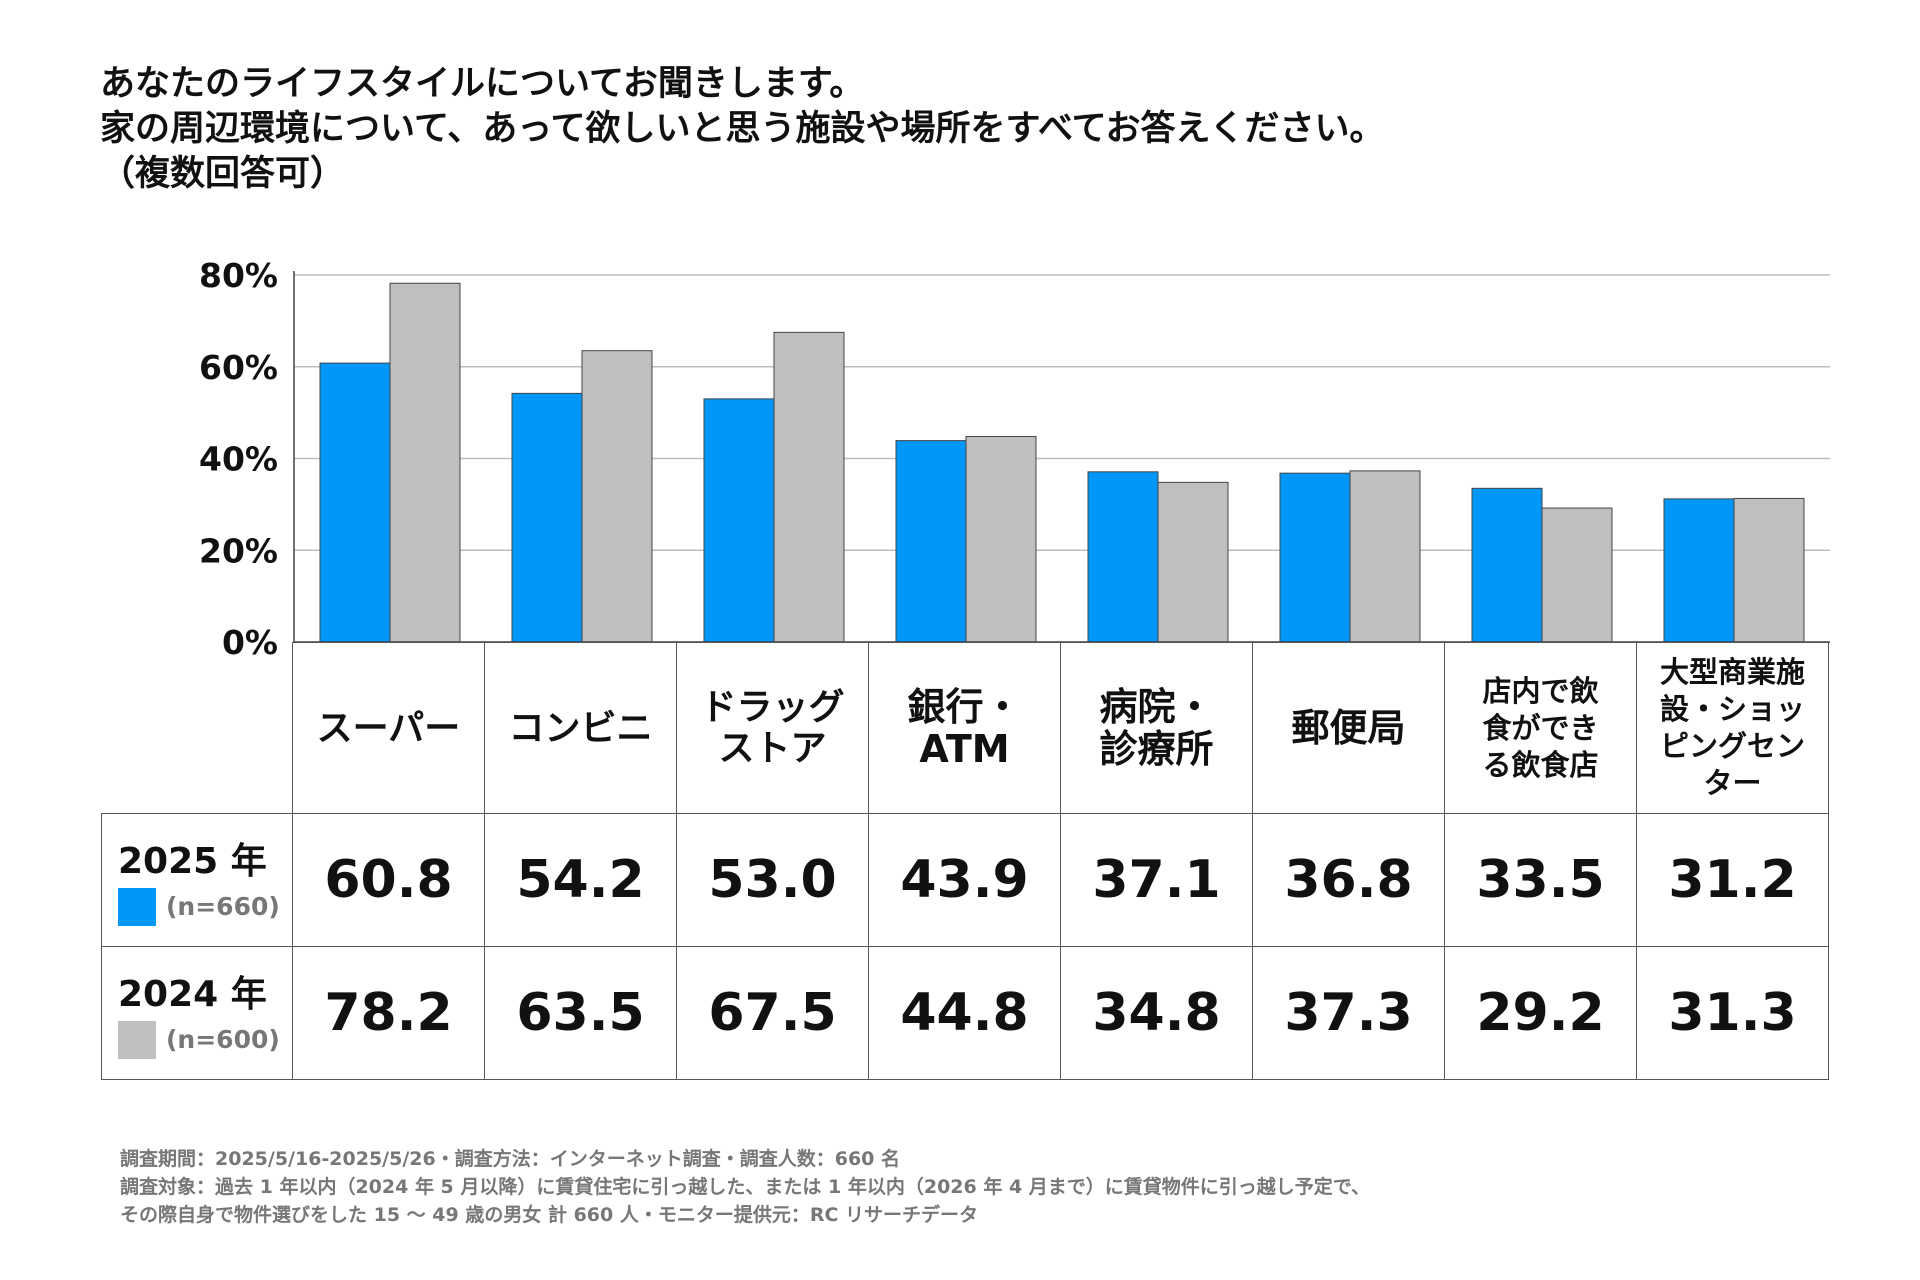  I want to click on value-cell: 37.1, so click(1156, 880).